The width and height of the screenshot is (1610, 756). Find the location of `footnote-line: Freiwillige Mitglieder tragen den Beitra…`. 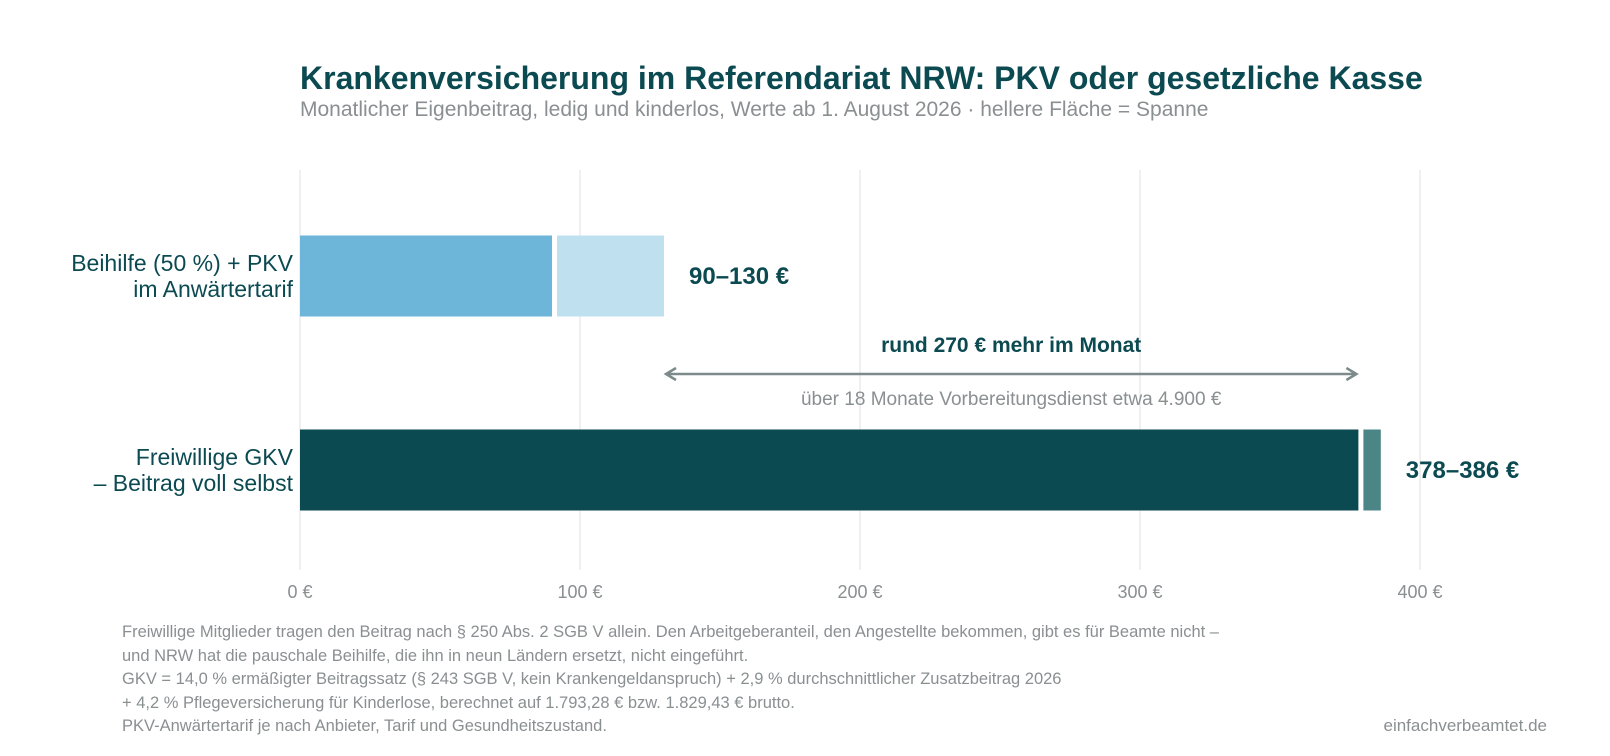

footnote-line: Freiwillige Mitglieder tragen den Beitra… is located at coordinates (670, 632).